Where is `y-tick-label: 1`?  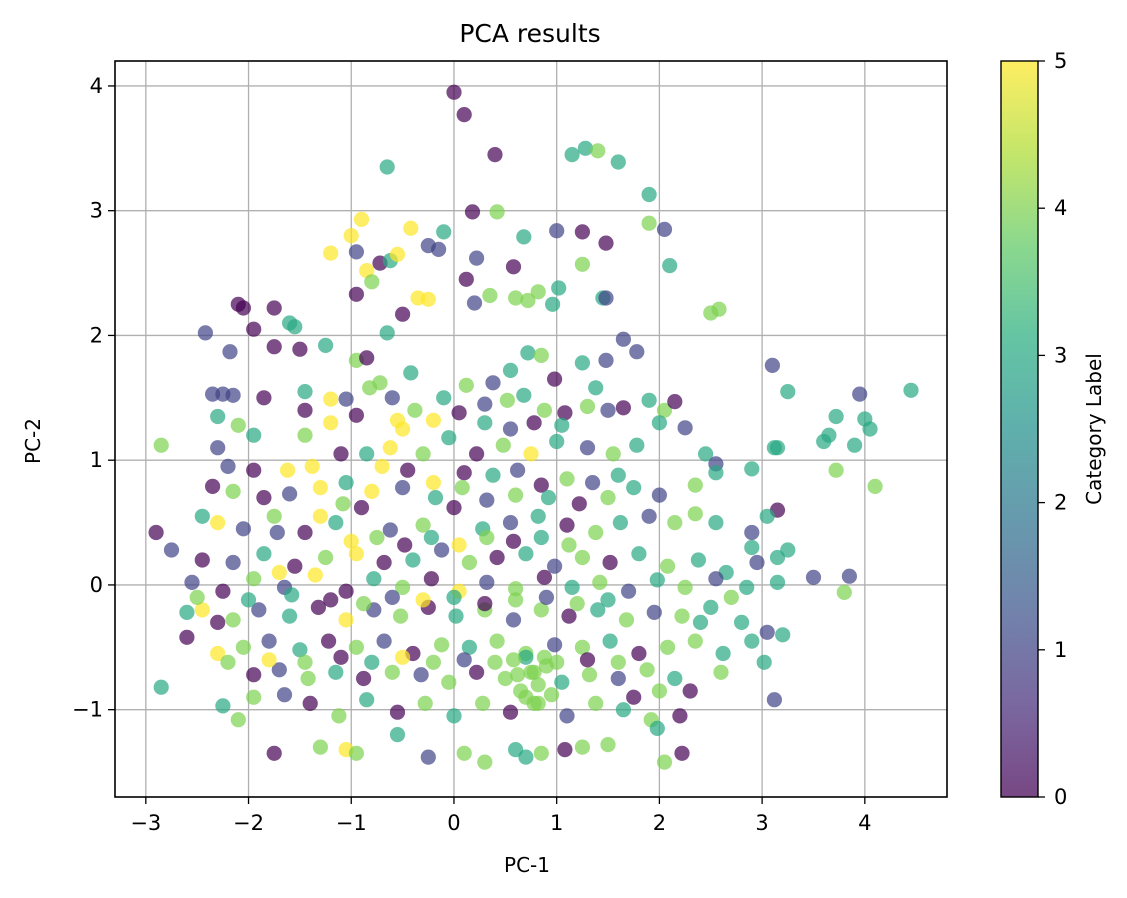
y-tick-label: 1 is located at coordinates (96, 460).